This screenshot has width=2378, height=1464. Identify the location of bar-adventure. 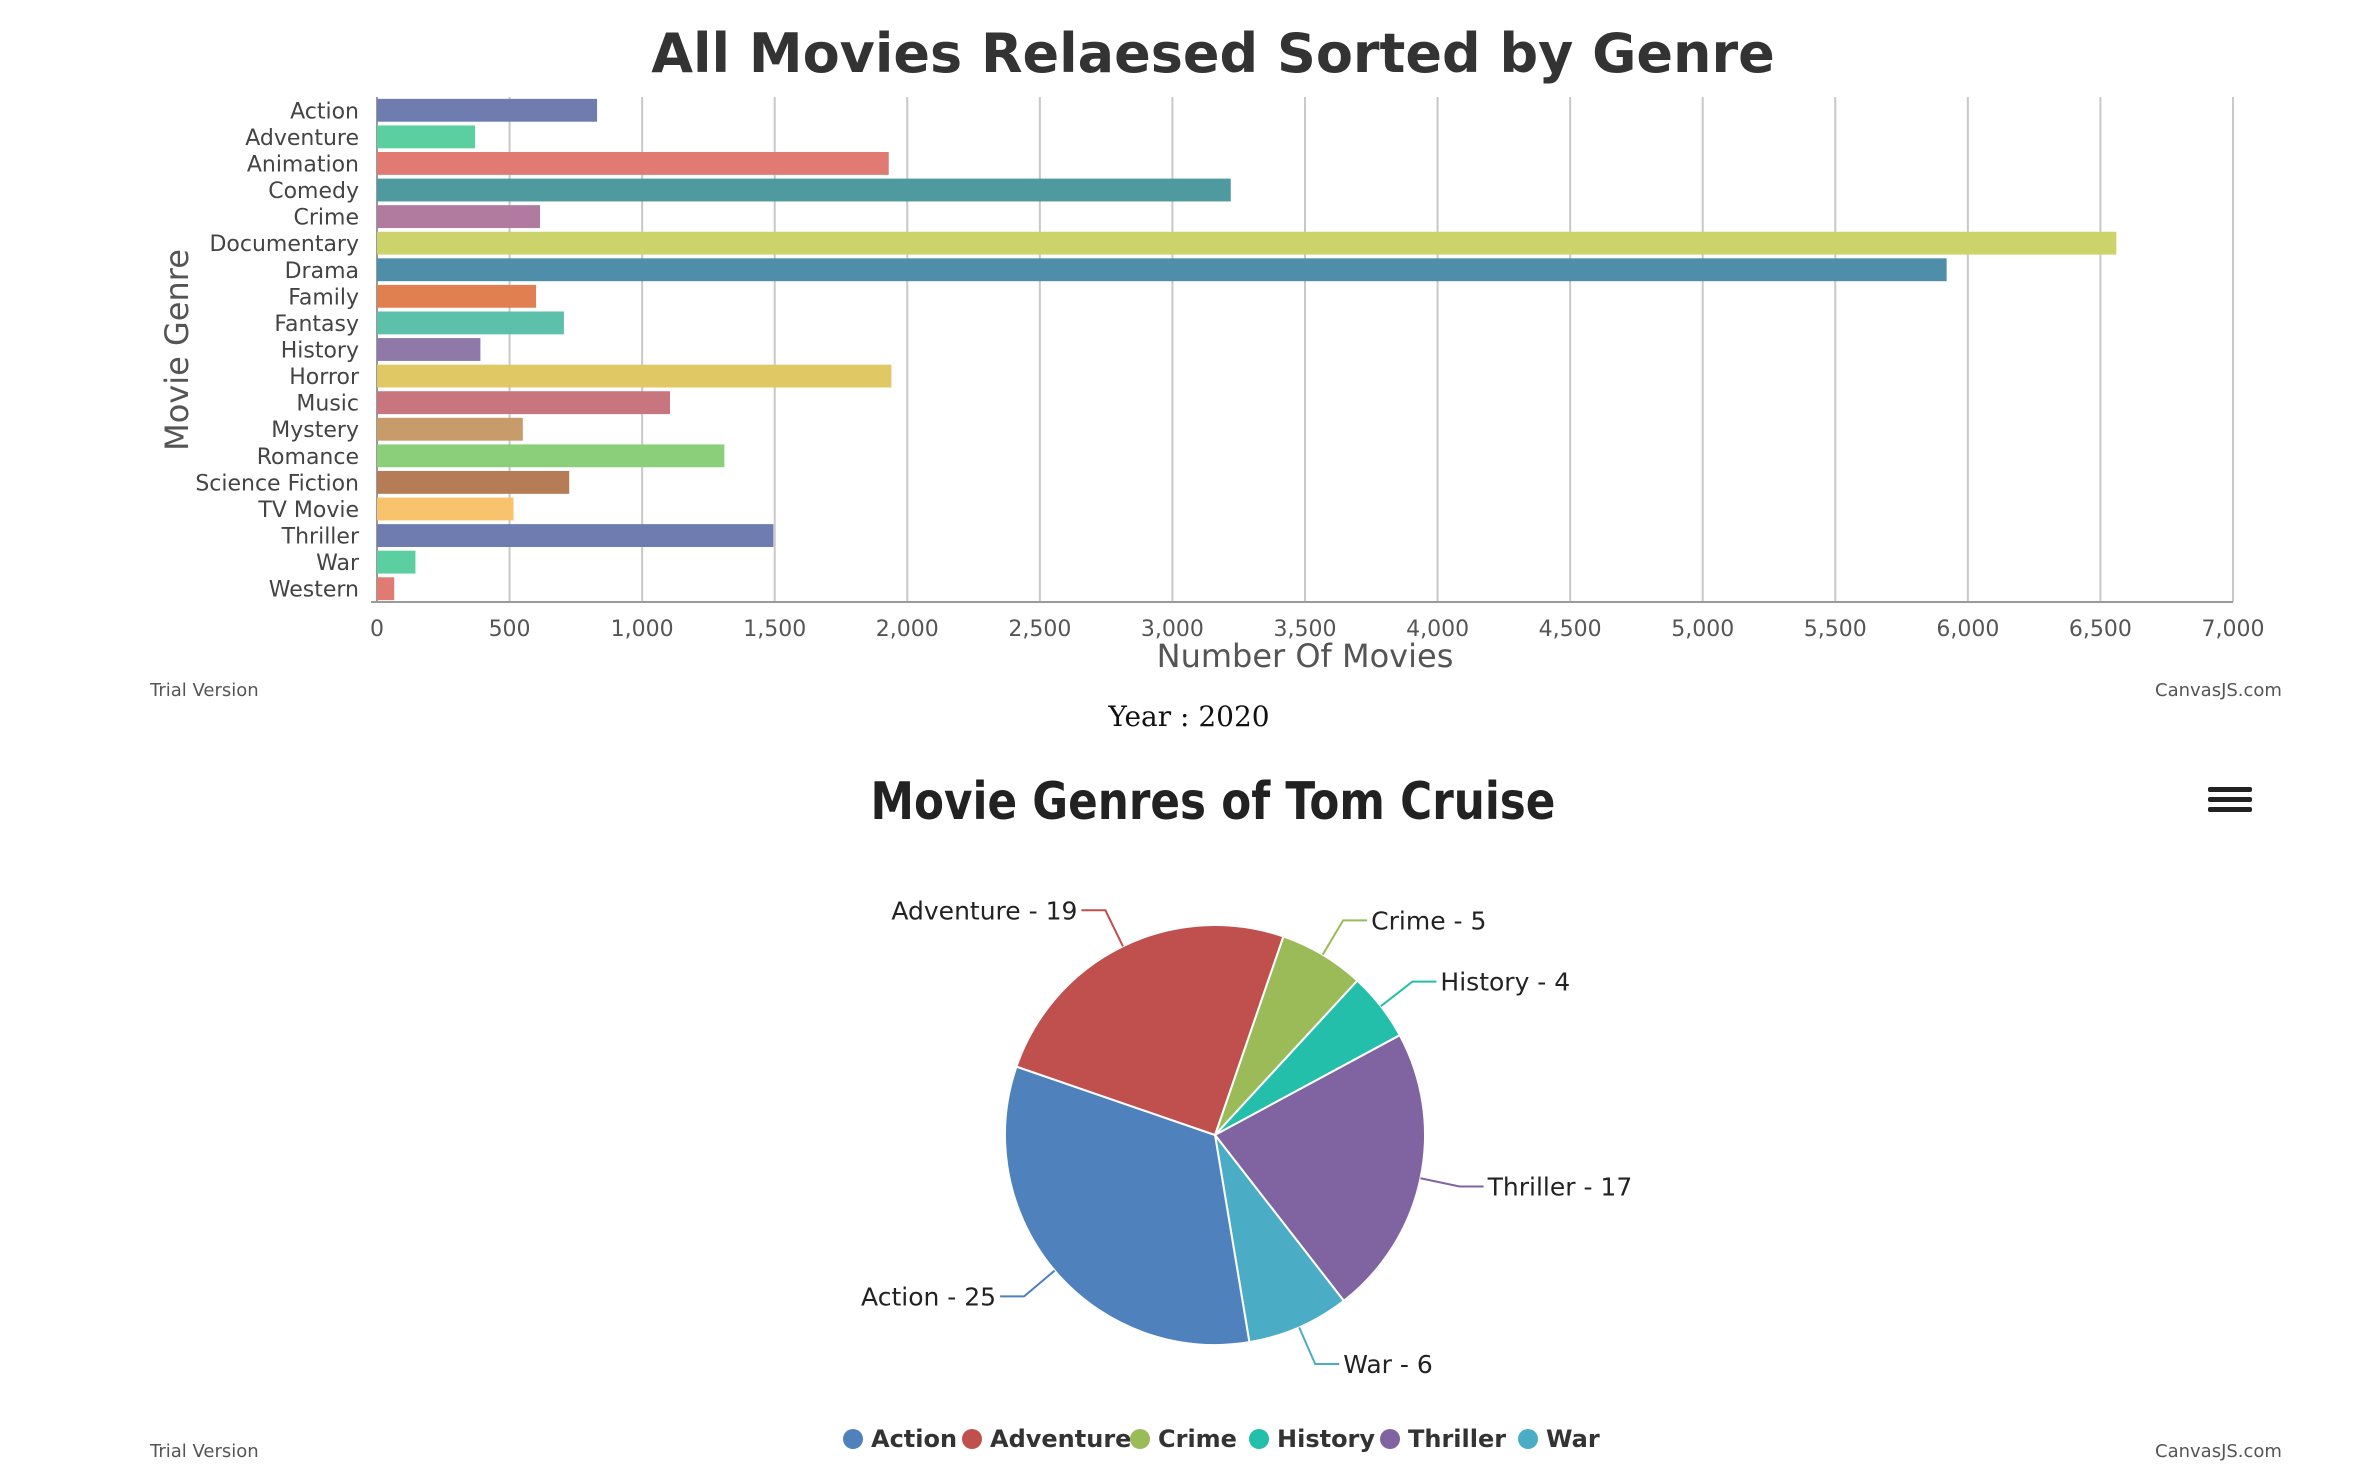
(426, 137).